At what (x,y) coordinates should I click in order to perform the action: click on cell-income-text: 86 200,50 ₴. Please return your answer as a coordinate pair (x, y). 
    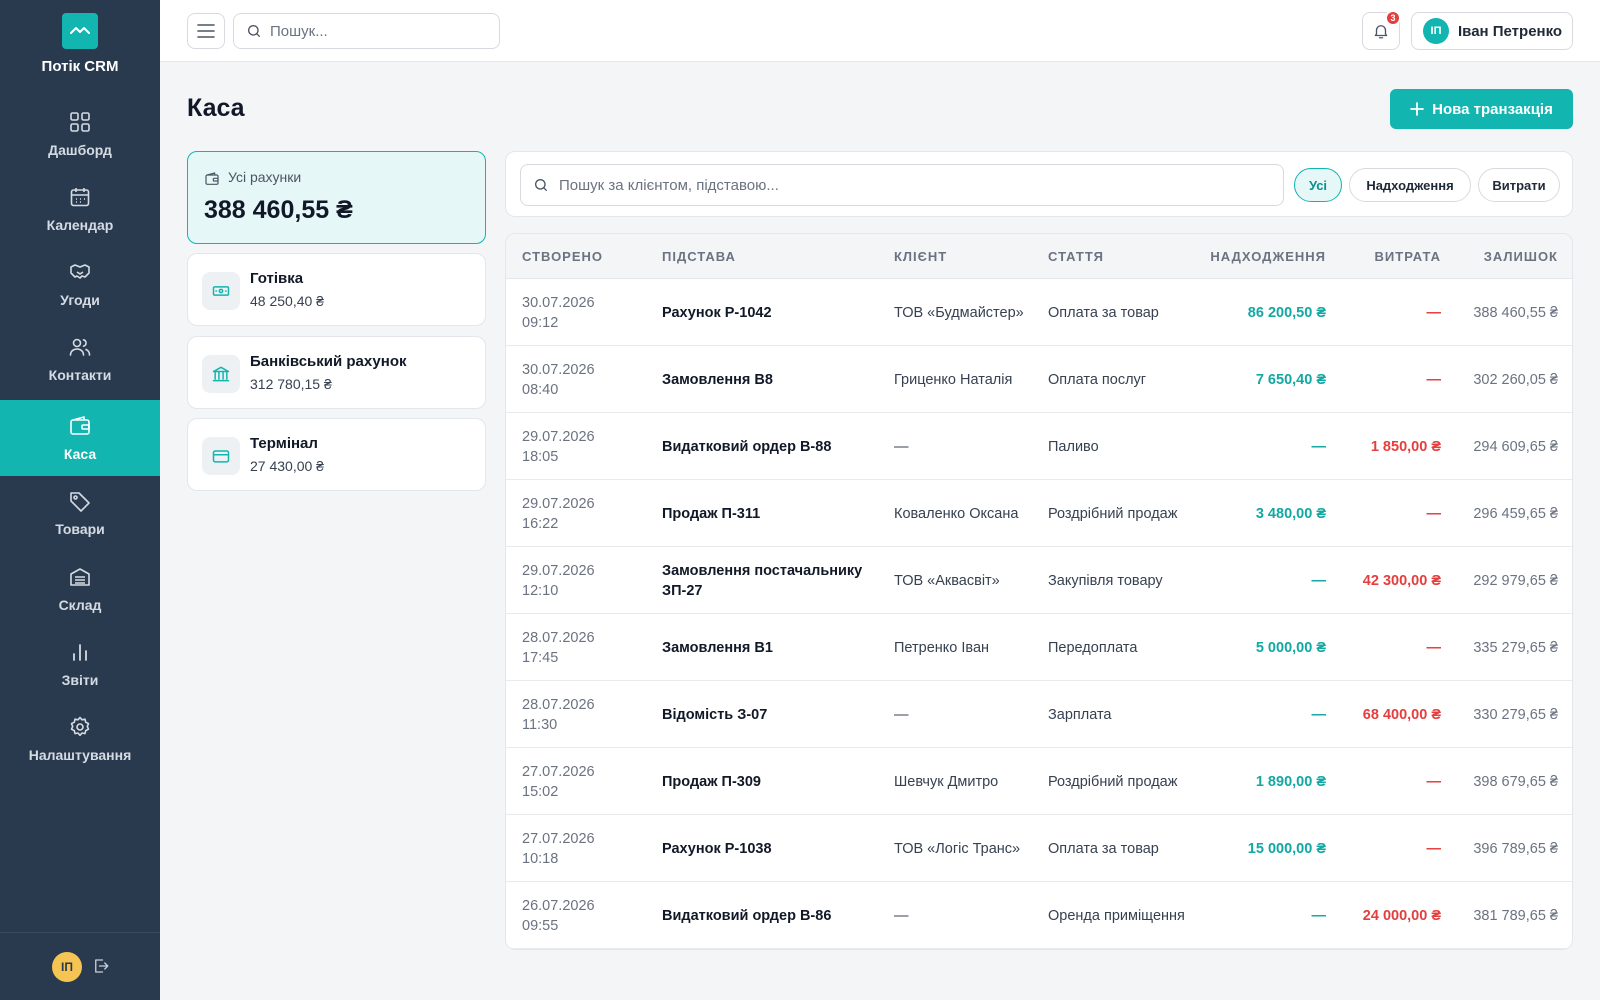
    Looking at the image, I should click on (1286, 312).